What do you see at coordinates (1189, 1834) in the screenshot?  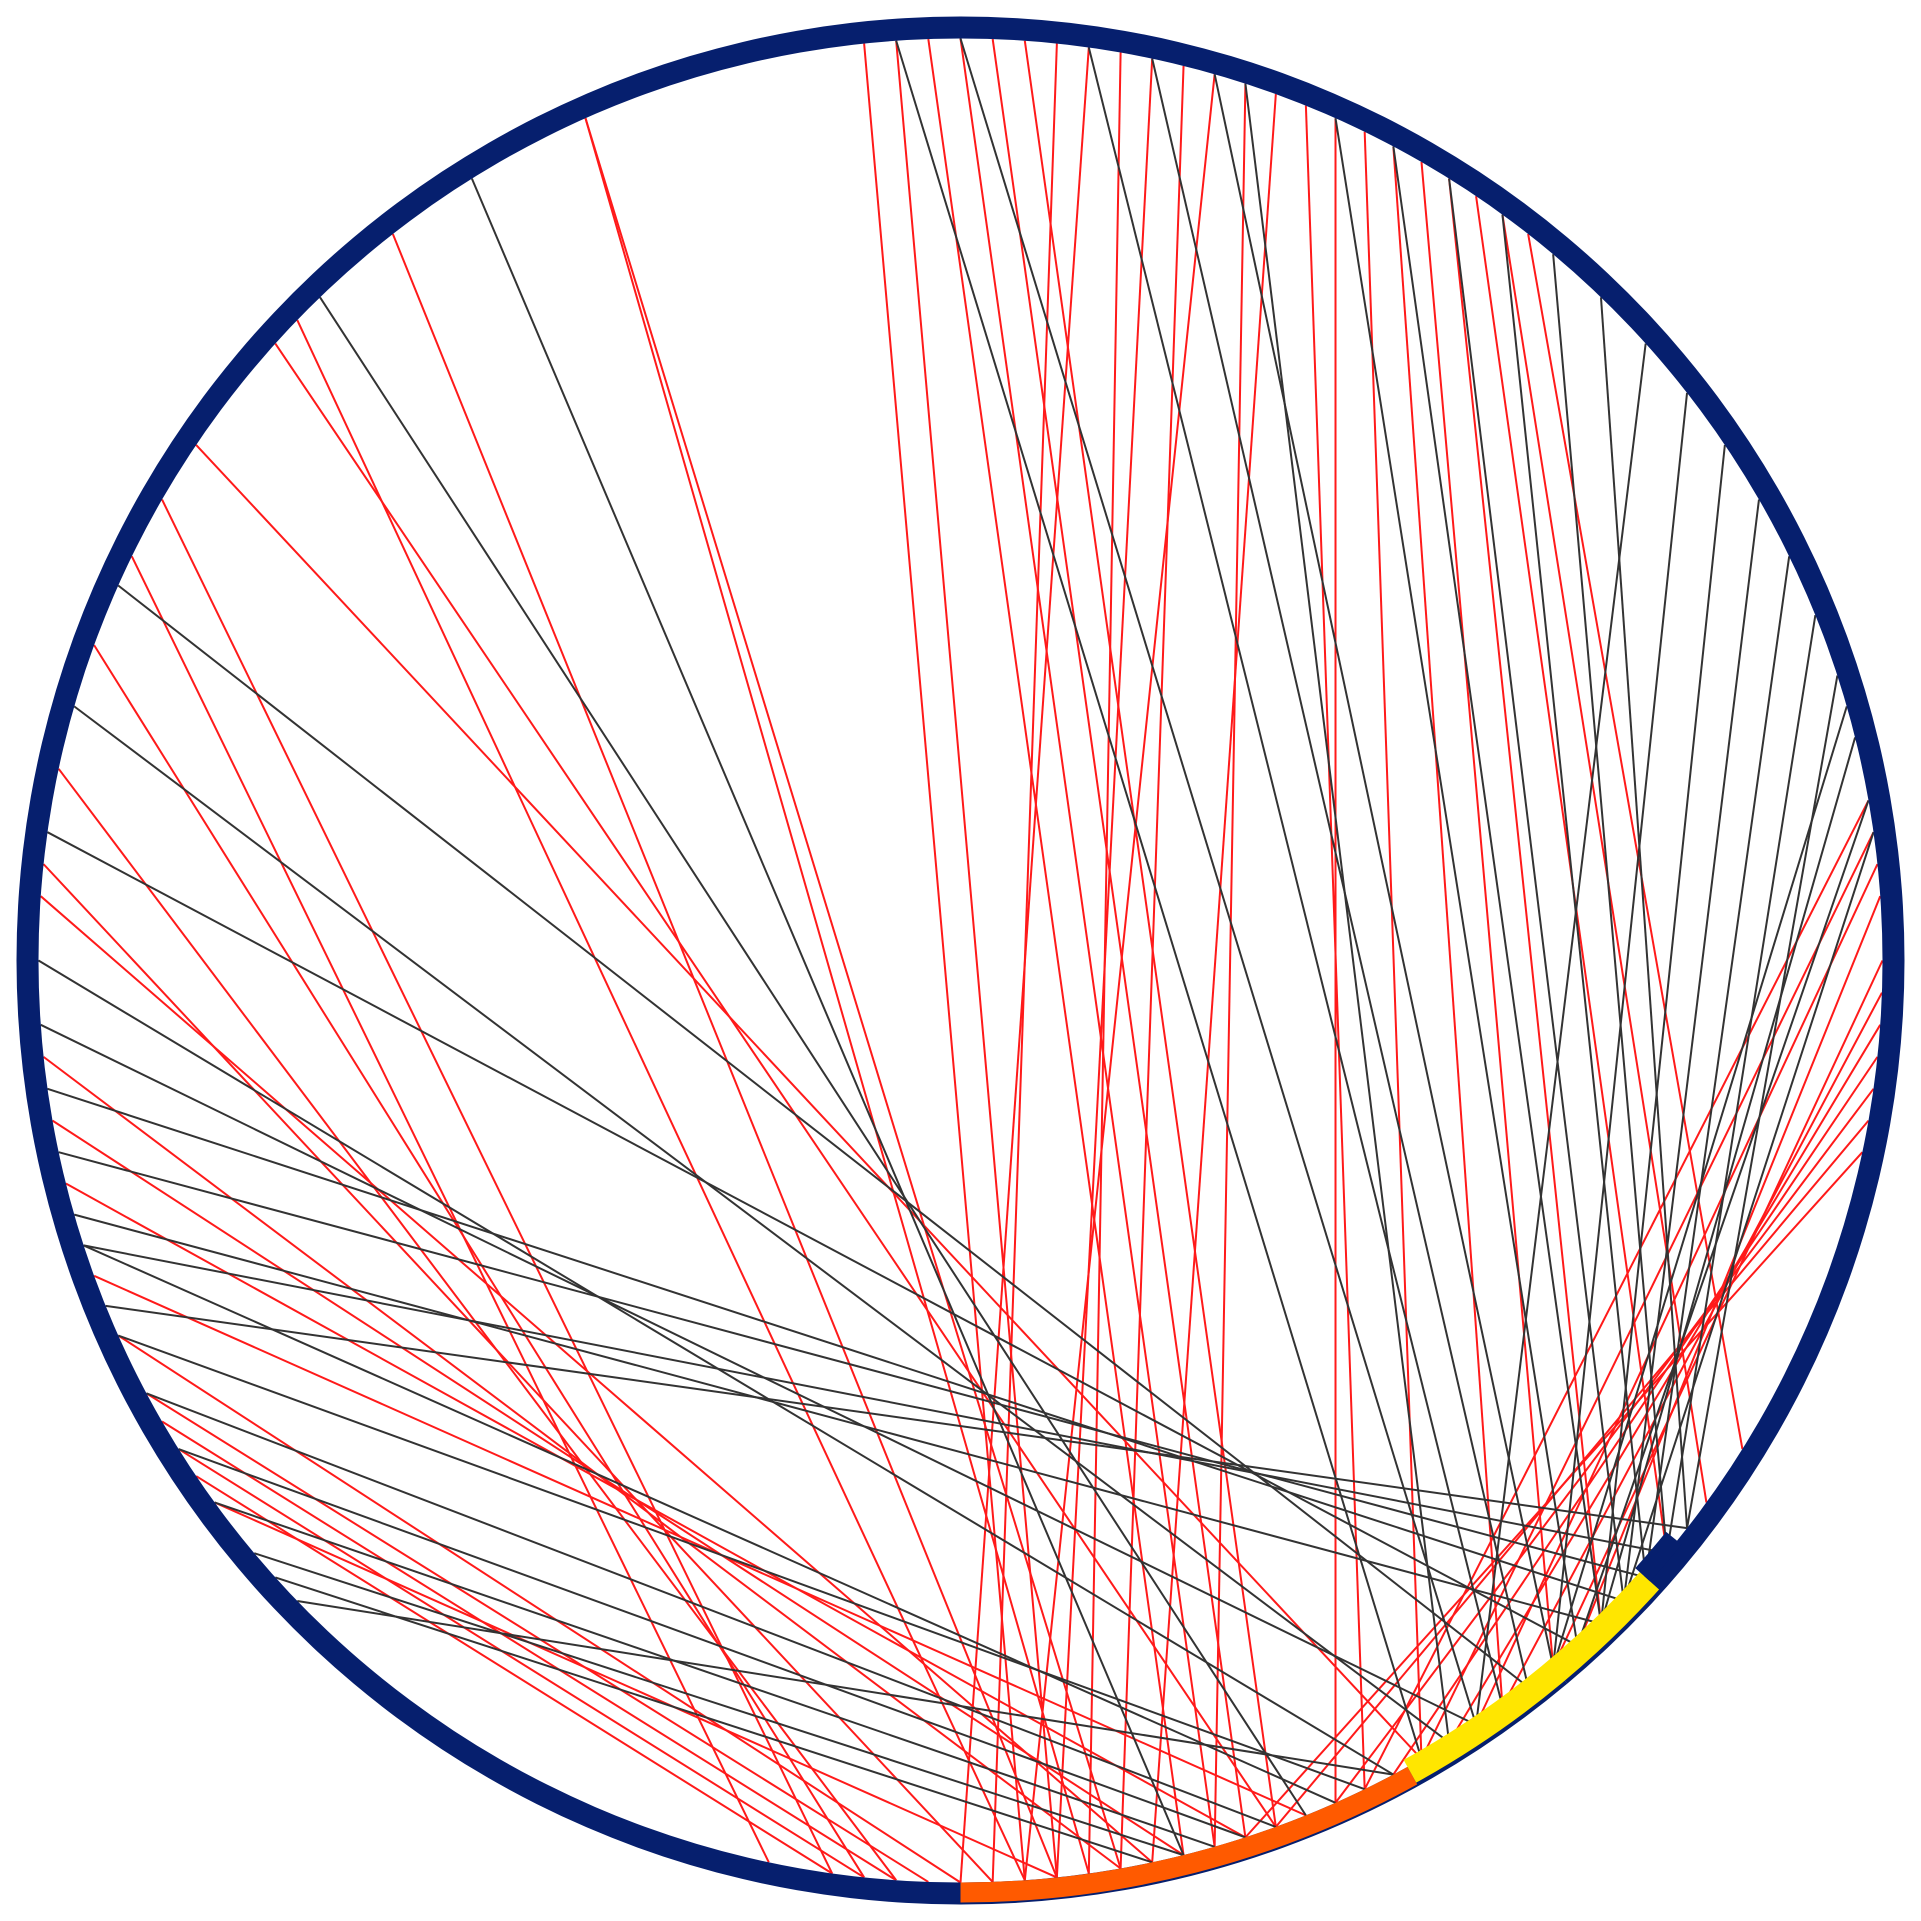 I see `ring-segment-orange` at bounding box center [1189, 1834].